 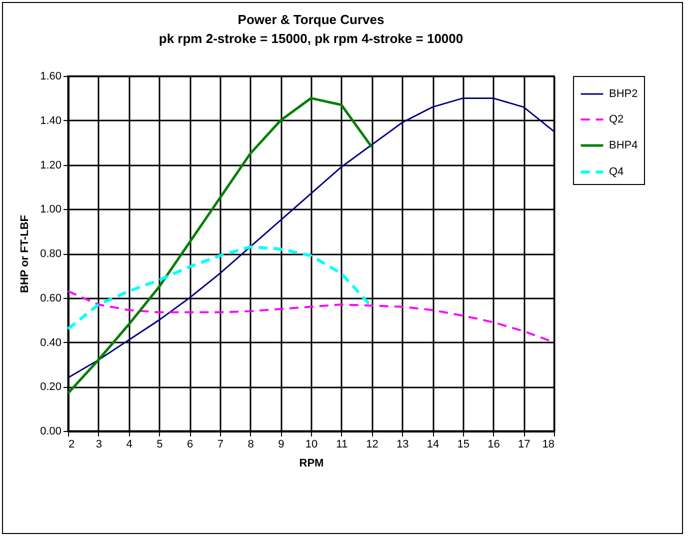 What do you see at coordinates (99, 444) in the screenshot?
I see `x-tick-label: 3` at bounding box center [99, 444].